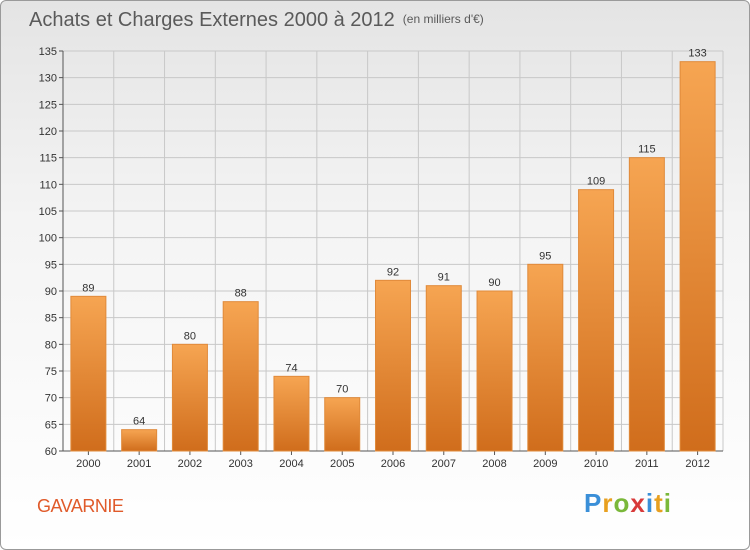  I want to click on logo-letter: t, so click(659, 503).